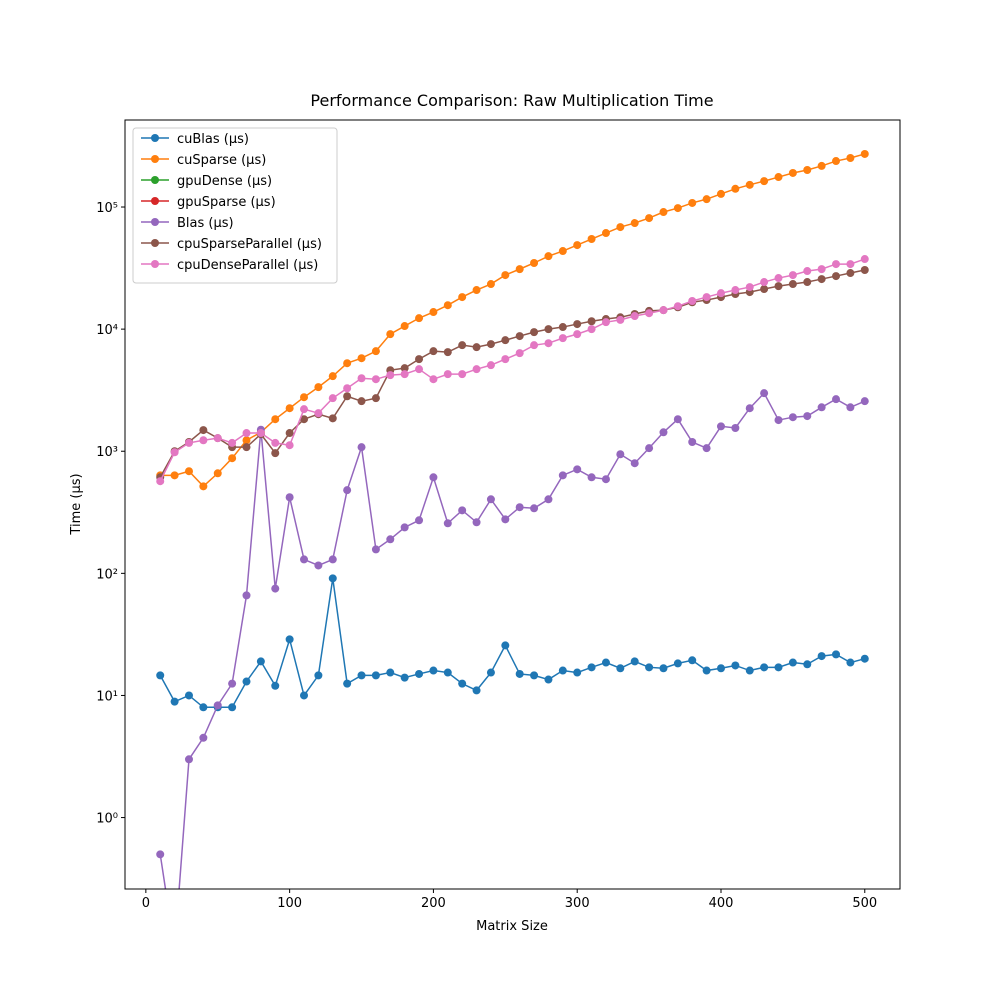 This screenshot has width=1000, height=1004. What do you see at coordinates (76, 504) in the screenshot?
I see `y-axis-label: Time (μs)` at bounding box center [76, 504].